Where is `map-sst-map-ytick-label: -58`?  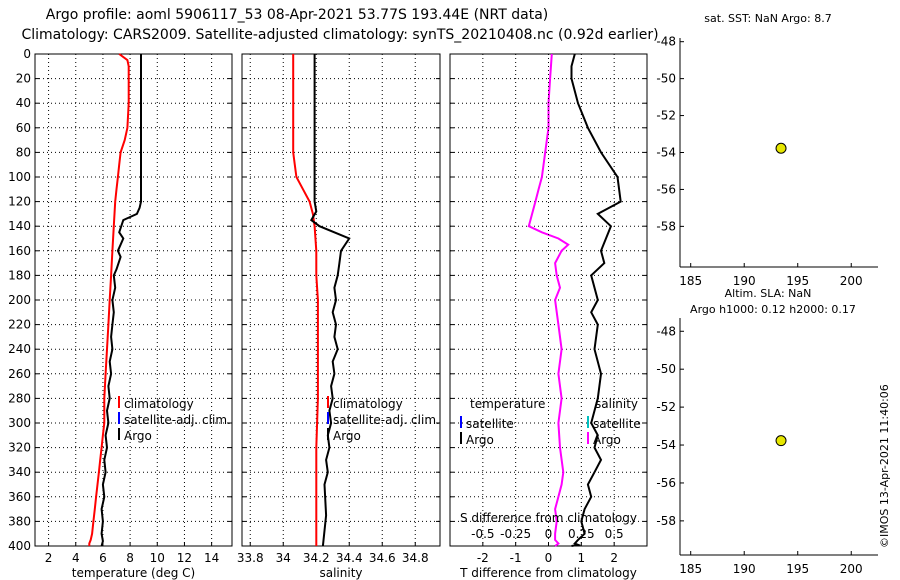
map-sst-map-ytick-label: -58 is located at coordinates (666, 226).